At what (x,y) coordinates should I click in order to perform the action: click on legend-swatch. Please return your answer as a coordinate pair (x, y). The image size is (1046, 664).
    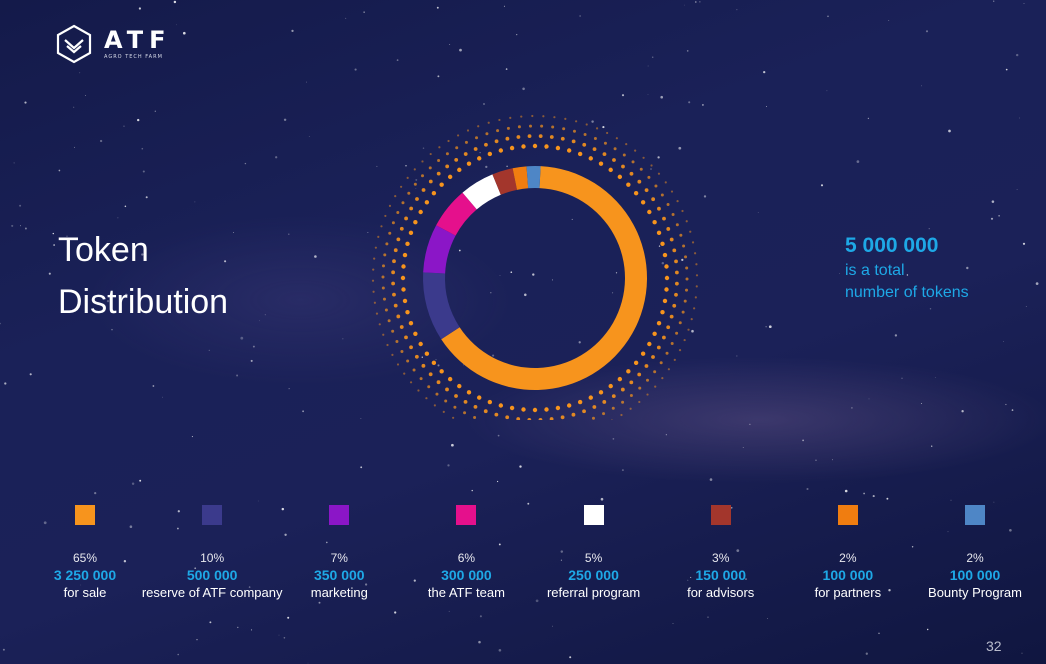
    Looking at the image, I should click on (339, 515).